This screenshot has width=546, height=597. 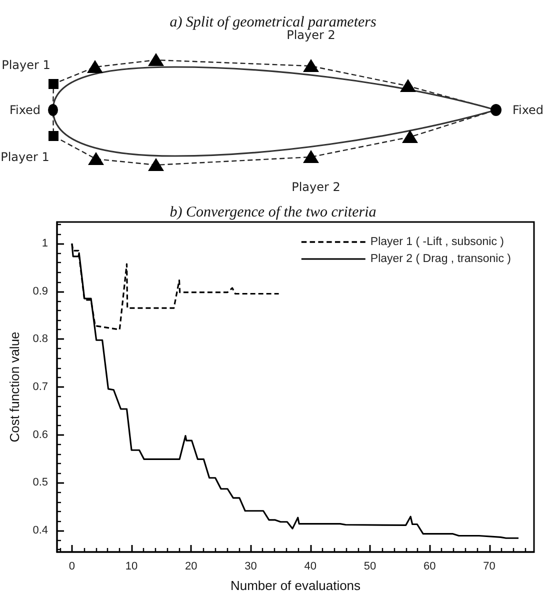 I want to click on y-axis-title: Cost function value, so click(x=14, y=387).